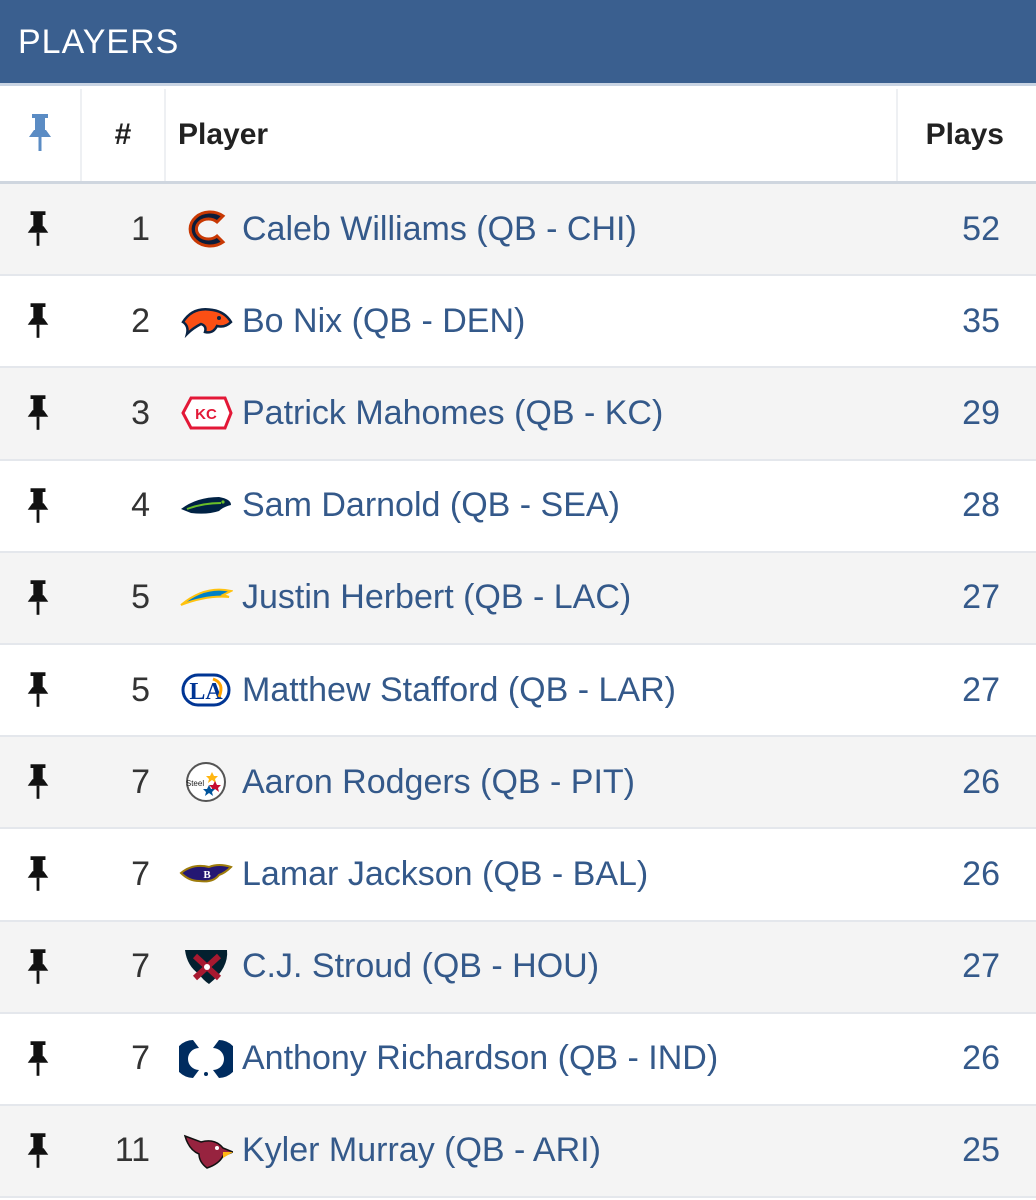 The image size is (1036, 1200). Describe the element at coordinates (384, 320) in the screenshot. I see `player-name-link: Bo Nix (QB - DEN)` at that location.